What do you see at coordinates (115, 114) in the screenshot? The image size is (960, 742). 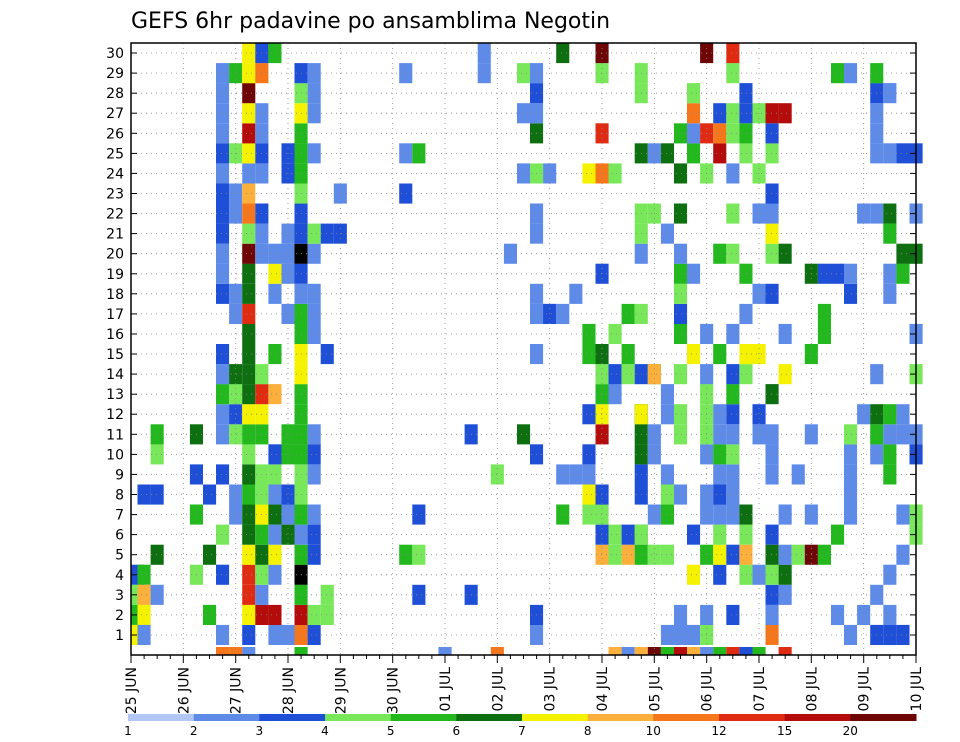 I see `y-tick-label: 27` at bounding box center [115, 114].